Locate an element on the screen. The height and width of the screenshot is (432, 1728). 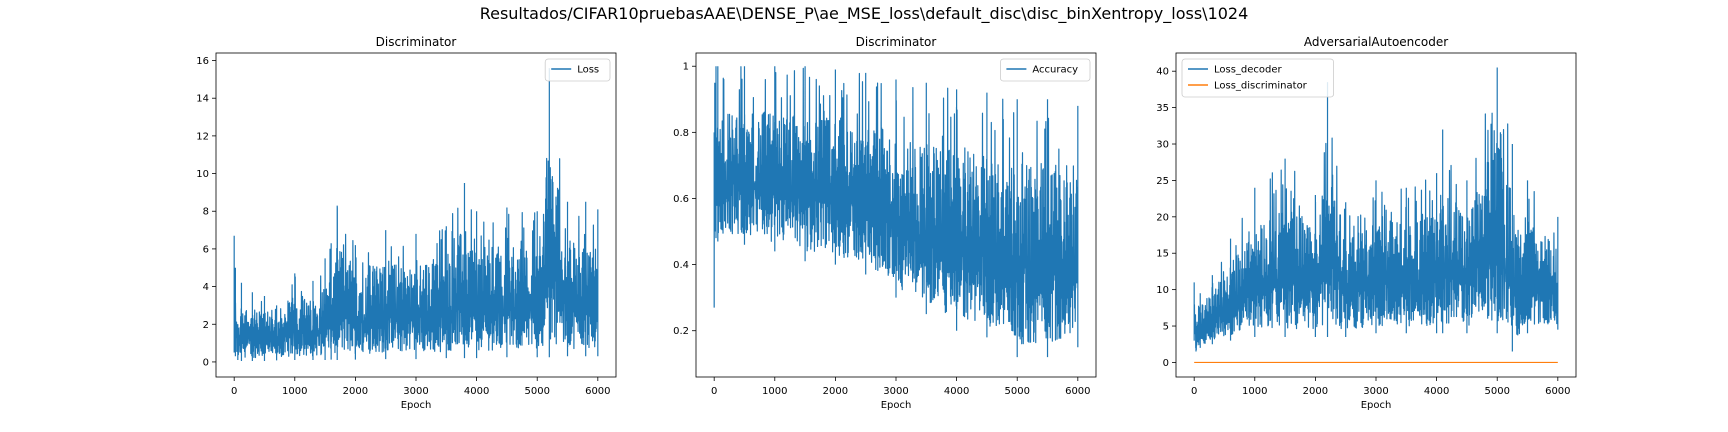
y-tick-label: 0.6 is located at coordinates (681, 199).